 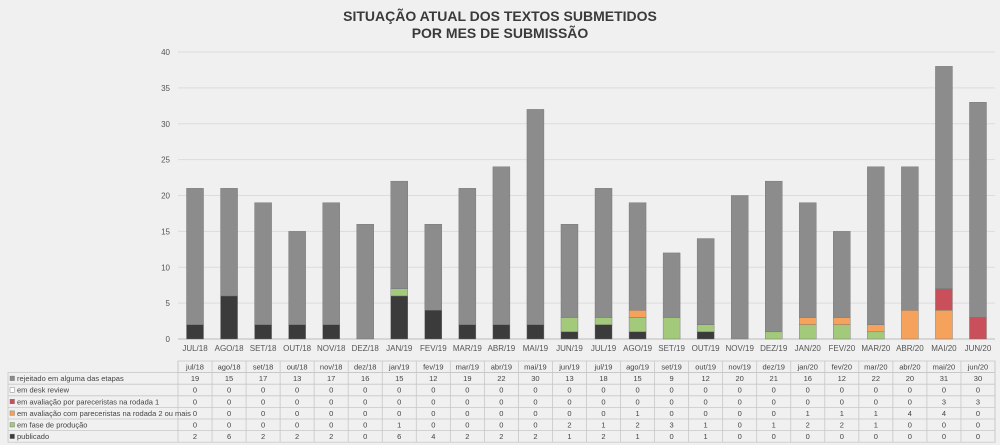 I want to click on y-tick-label: 30, so click(x=165, y=124).